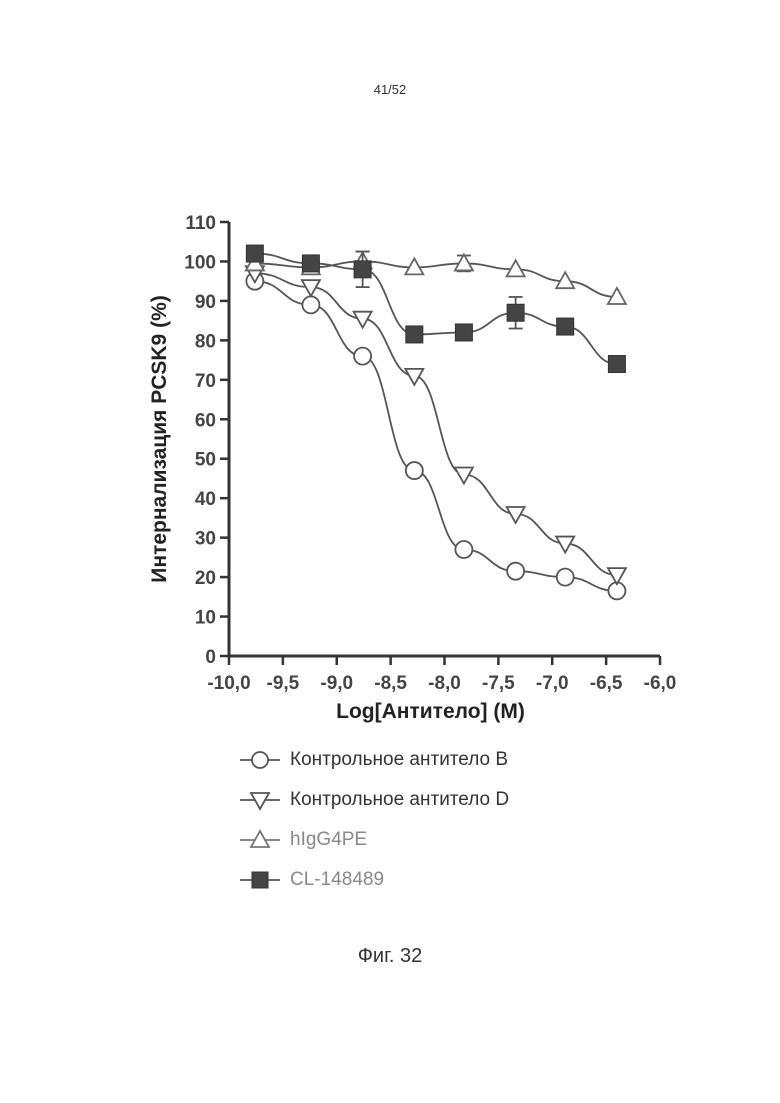 The height and width of the screenshot is (1103, 780). Describe the element at coordinates (205, 381) in the screenshot. I see `y-tick-label: 70` at that location.